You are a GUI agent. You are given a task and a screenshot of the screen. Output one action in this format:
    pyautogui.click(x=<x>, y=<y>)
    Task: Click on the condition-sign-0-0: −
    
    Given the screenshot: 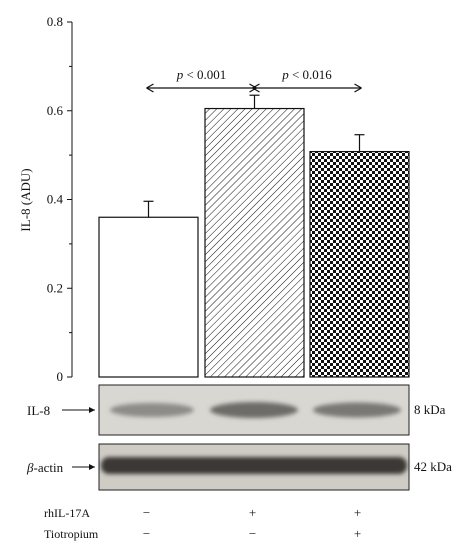 What is the action you would take?
    pyautogui.click(x=146, y=512)
    